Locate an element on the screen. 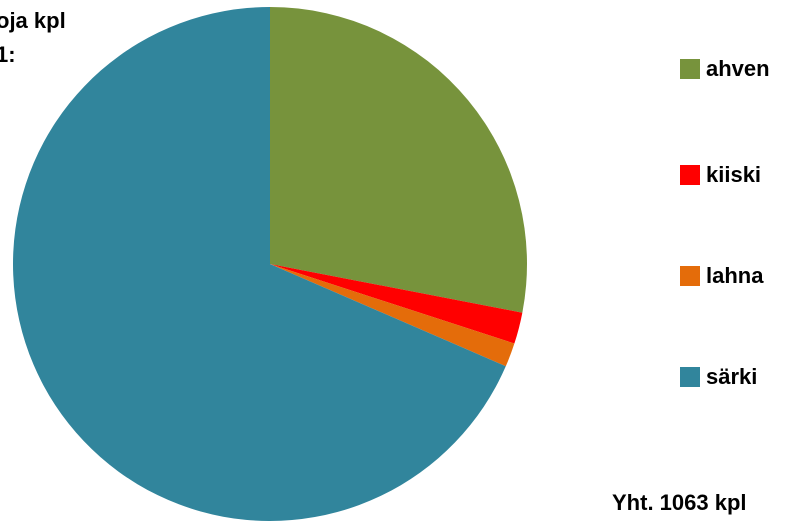 The image size is (808, 526). legend-label-kiiski: kiiski is located at coordinates (734, 174).